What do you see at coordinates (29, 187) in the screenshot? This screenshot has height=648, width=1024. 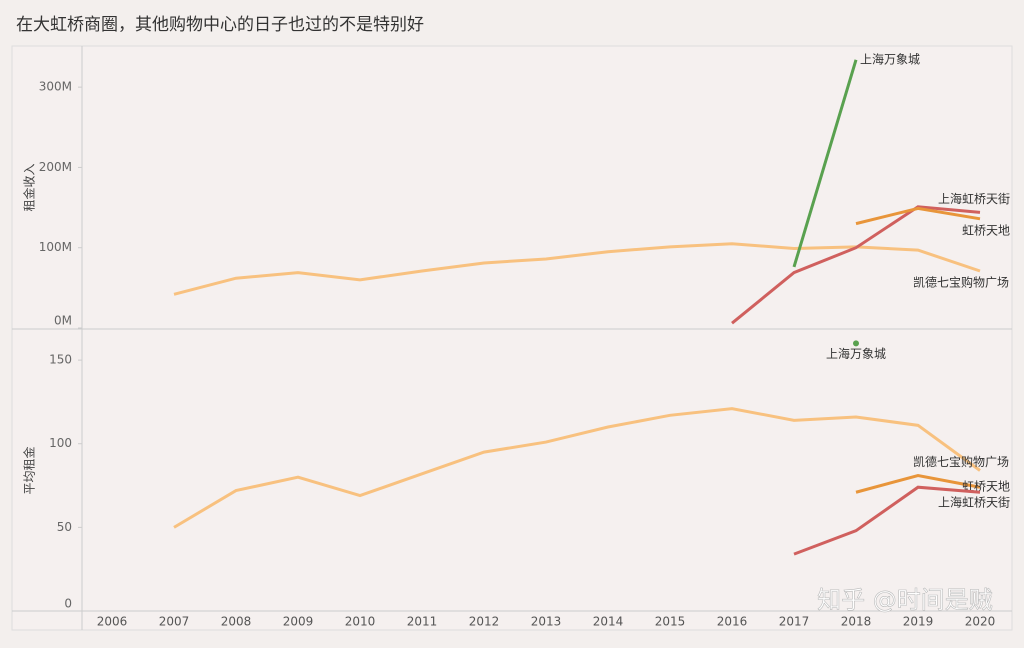 I see `y-axis-label: 租金收入` at bounding box center [29, 187].